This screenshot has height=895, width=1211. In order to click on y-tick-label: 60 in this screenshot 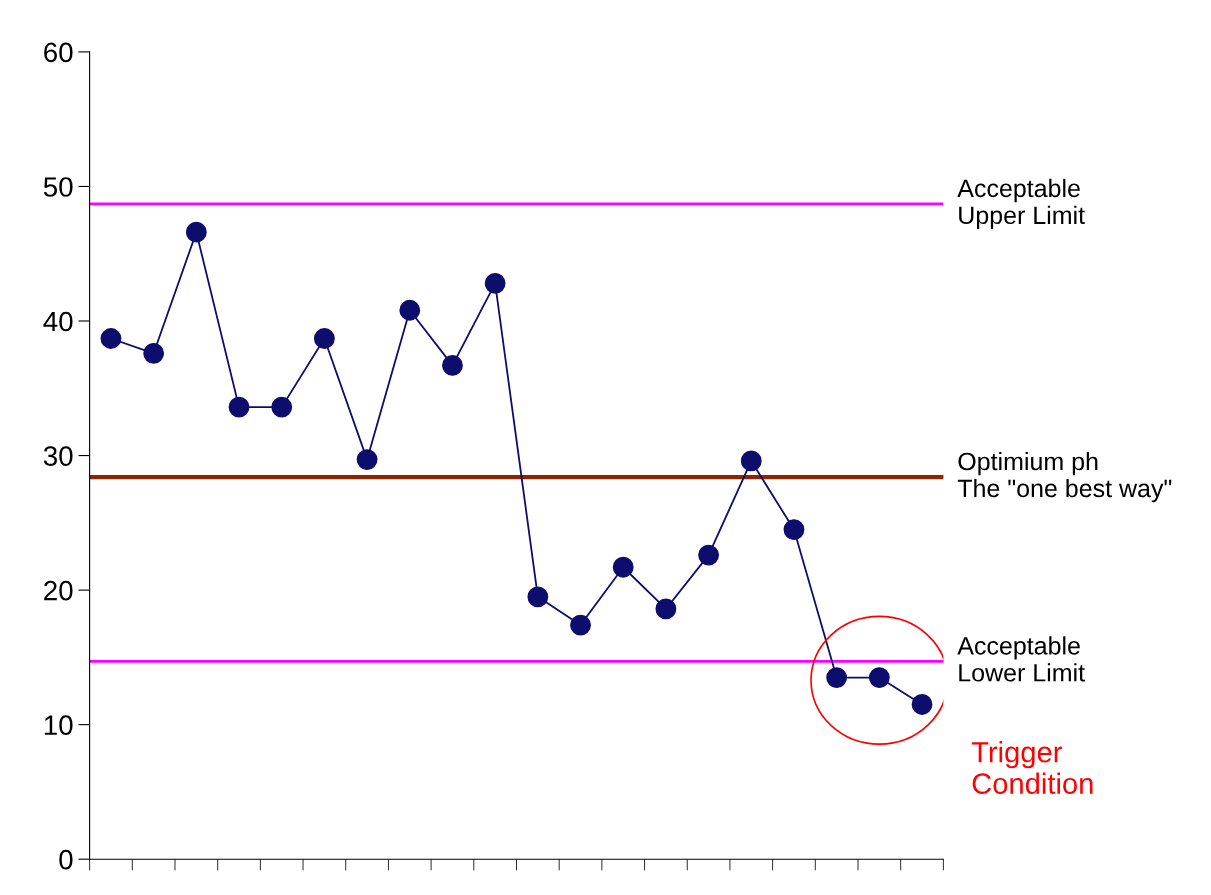, I will do `click(58, 52)`.